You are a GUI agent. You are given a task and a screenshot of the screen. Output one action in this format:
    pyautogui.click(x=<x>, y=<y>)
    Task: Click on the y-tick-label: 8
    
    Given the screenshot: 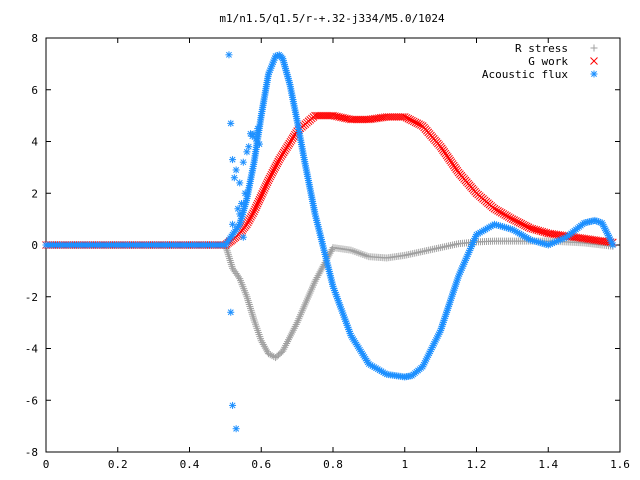 What is the action you would take?
    pyautogui.click(x=34, y=38)
    